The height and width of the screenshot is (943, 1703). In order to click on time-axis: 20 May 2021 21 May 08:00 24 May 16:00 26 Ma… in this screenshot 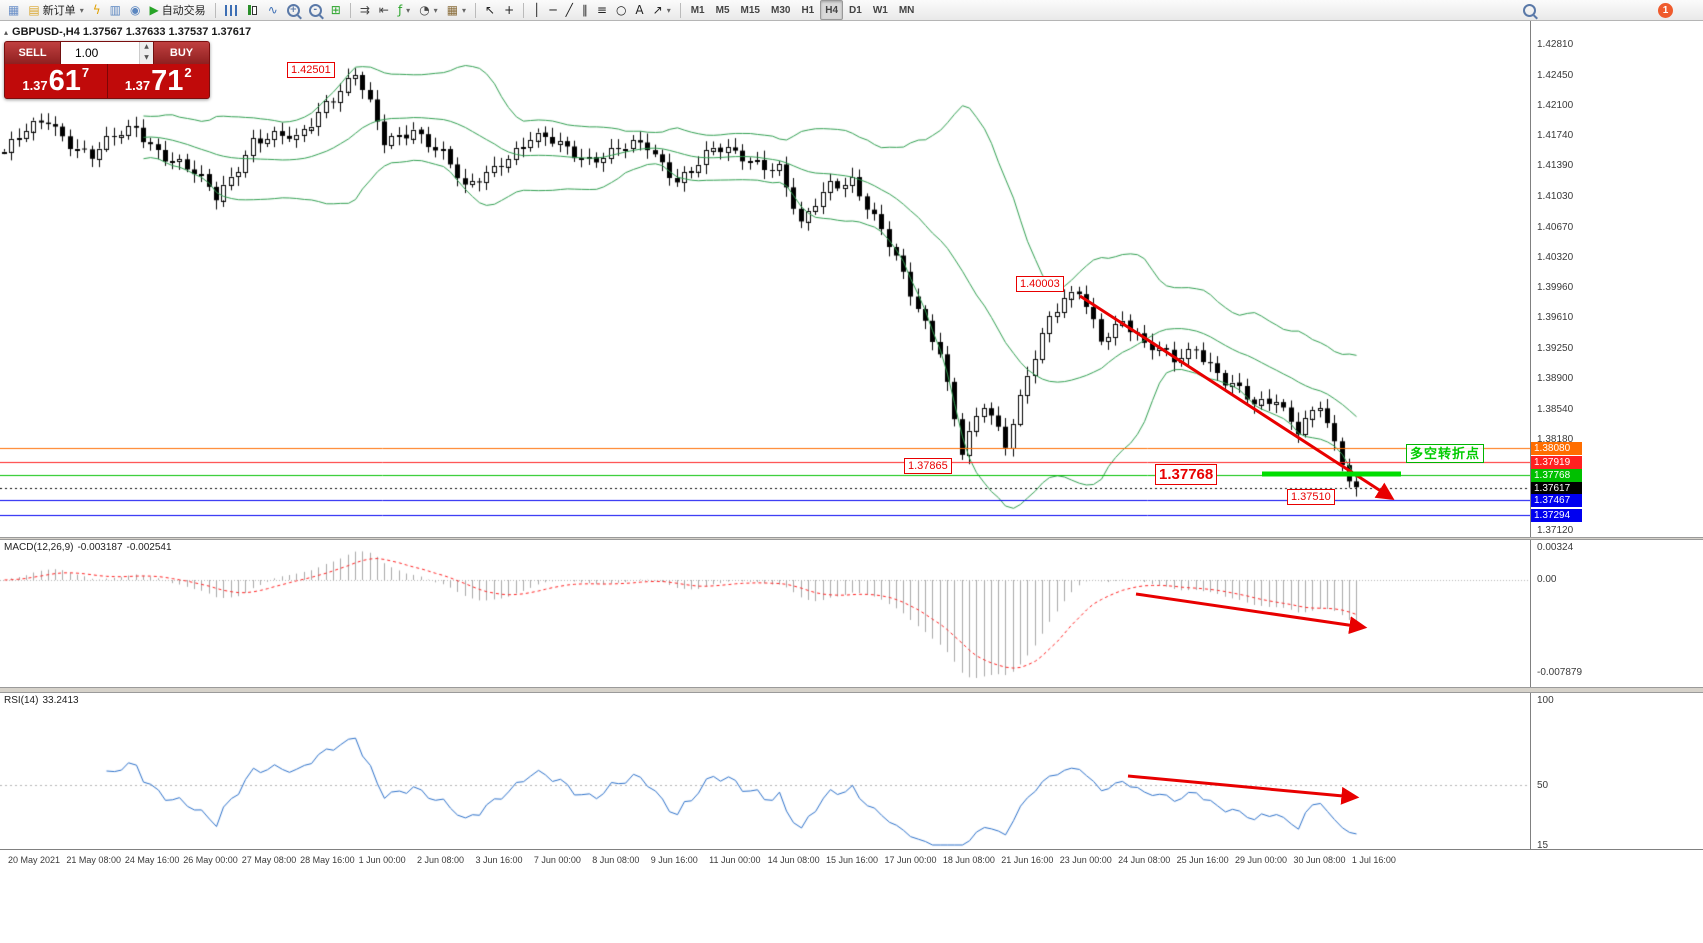, I will do `click(851, 861)`.